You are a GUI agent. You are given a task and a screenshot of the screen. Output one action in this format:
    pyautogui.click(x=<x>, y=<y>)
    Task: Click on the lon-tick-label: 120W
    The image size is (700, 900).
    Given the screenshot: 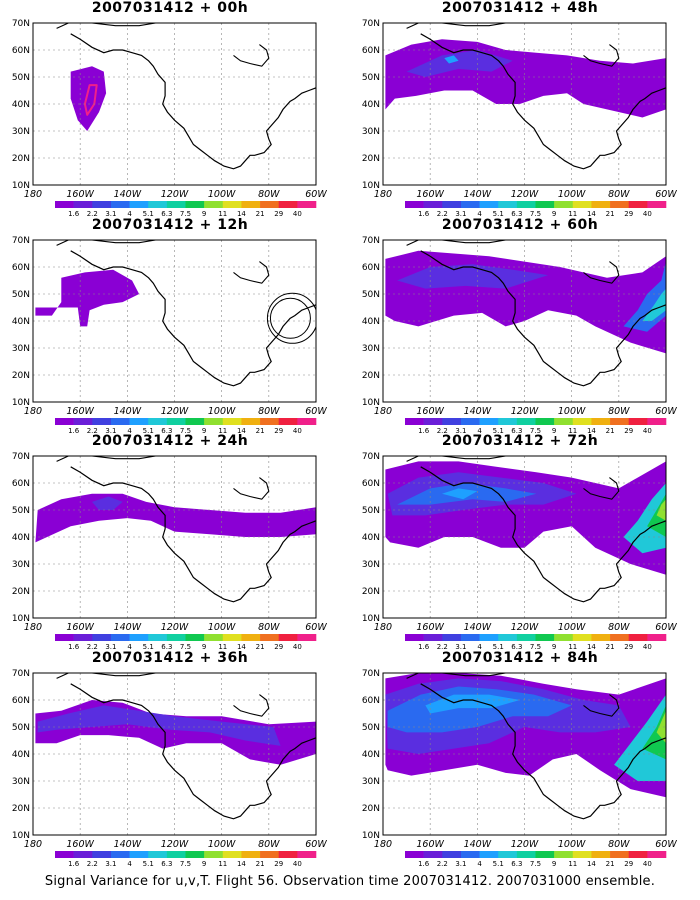 What is the action you would take?
    pyautogui.click(x=175, y=194)
    